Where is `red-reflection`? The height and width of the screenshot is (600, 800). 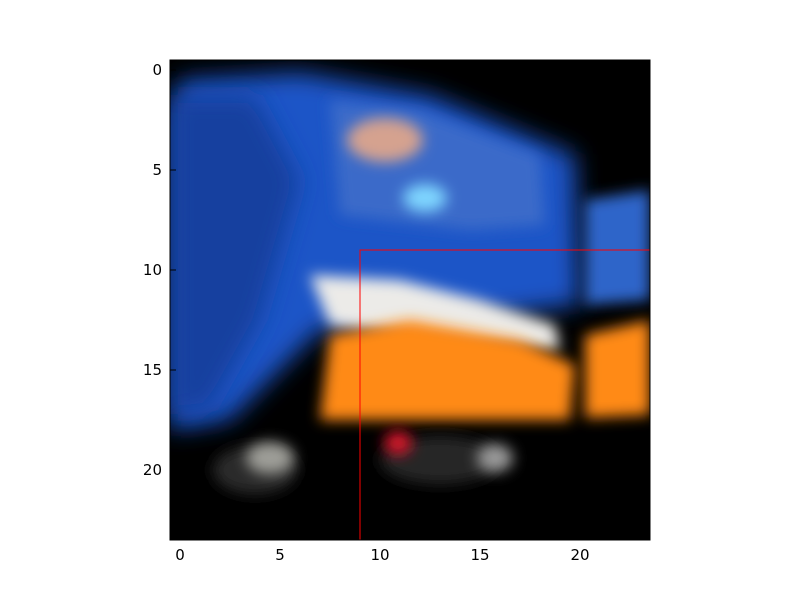
red-reflection is located at coordinates (398, 443).